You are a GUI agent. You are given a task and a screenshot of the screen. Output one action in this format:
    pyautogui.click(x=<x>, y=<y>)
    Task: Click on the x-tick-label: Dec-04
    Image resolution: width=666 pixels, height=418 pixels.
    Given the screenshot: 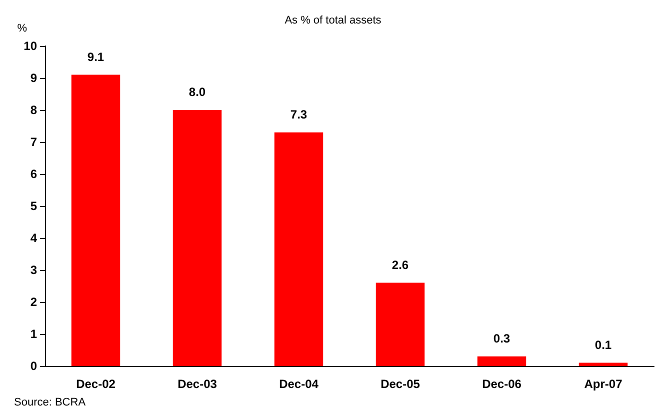 What is the action you would take?
    pyautogui.click(x=299, y=384)
    